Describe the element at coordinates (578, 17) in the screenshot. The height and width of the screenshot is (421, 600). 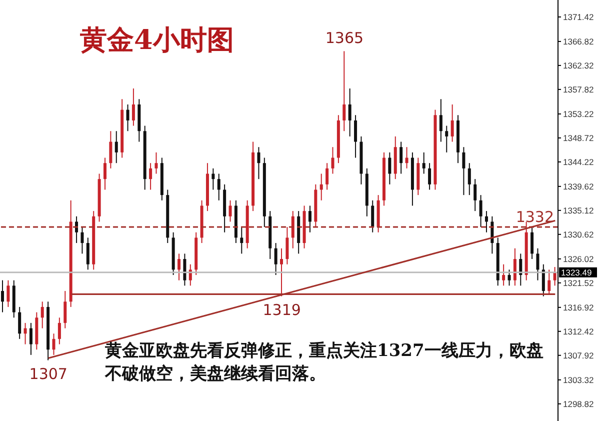
I see `y-tick-label: 1371.42` at that location.